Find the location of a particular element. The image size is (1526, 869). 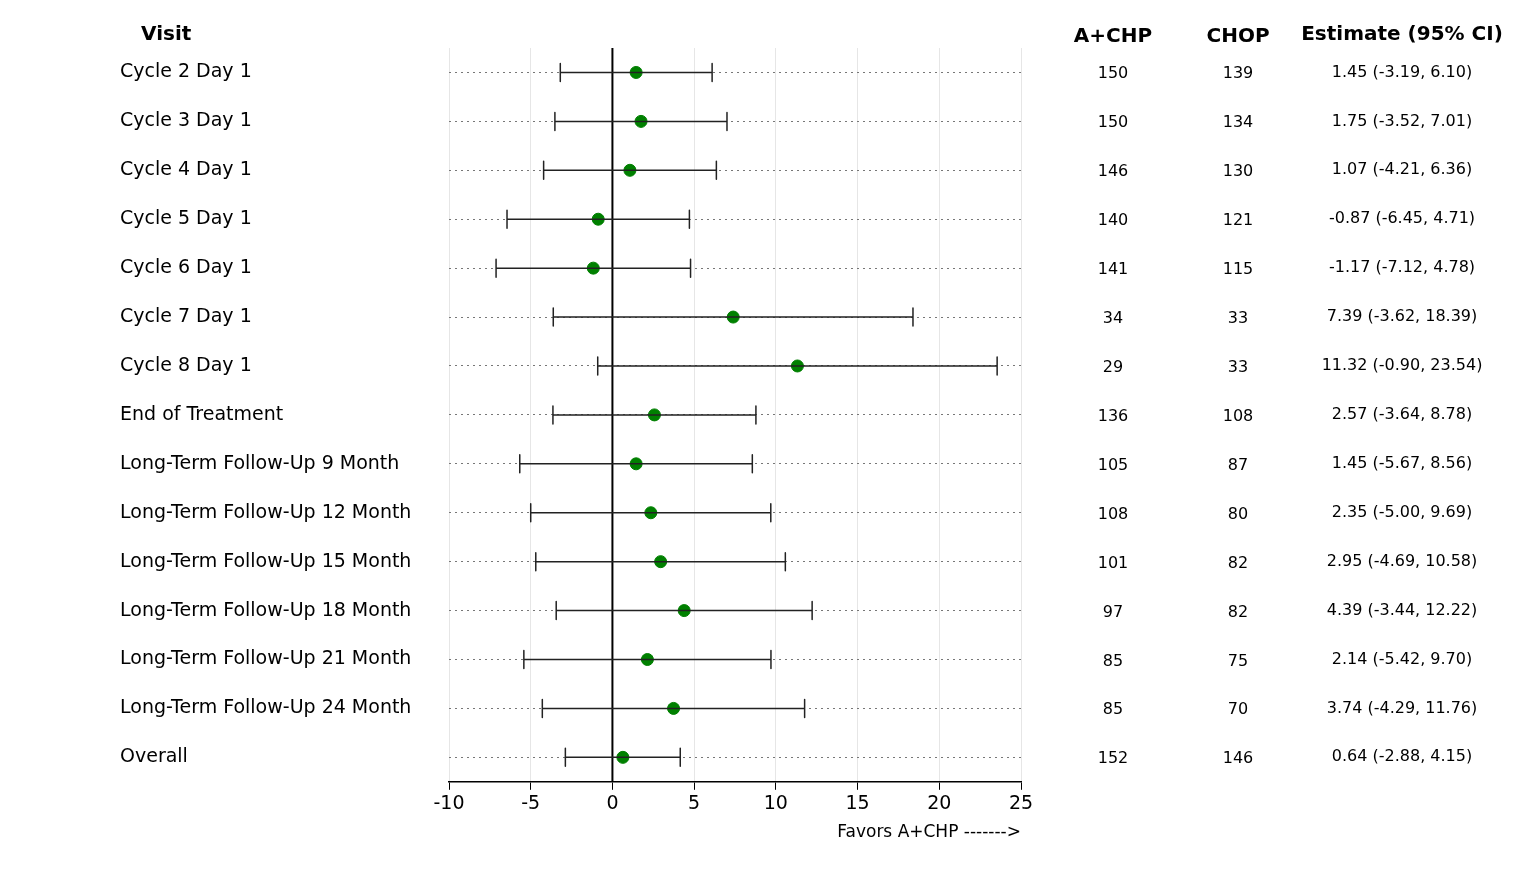

text: Estimate (95% CI) is located at coordinates (1402, 33).